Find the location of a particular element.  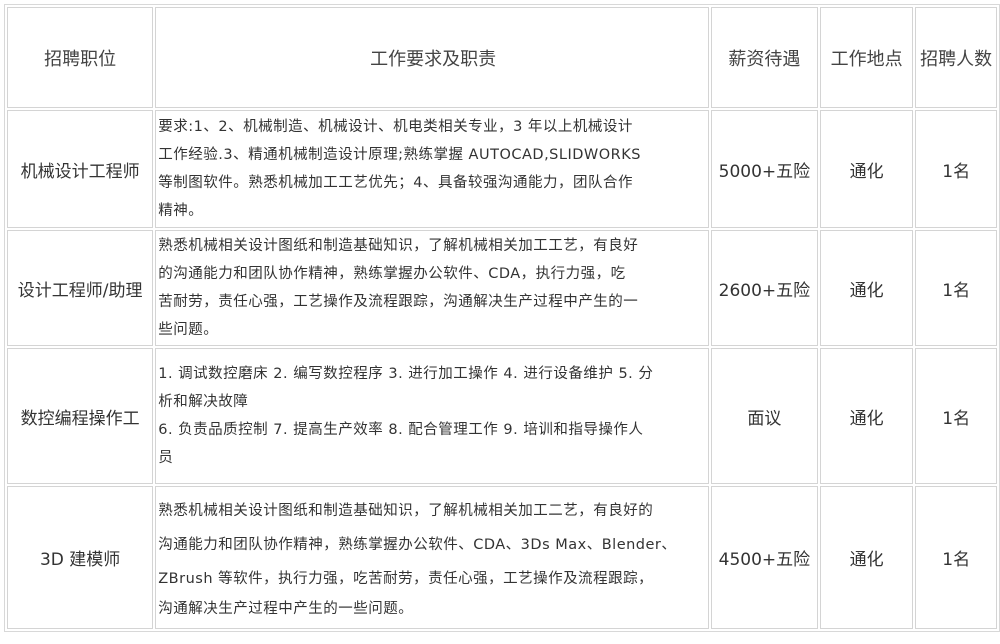

position-cell: 机械设计工程师 is located at coordinates (80, 169).